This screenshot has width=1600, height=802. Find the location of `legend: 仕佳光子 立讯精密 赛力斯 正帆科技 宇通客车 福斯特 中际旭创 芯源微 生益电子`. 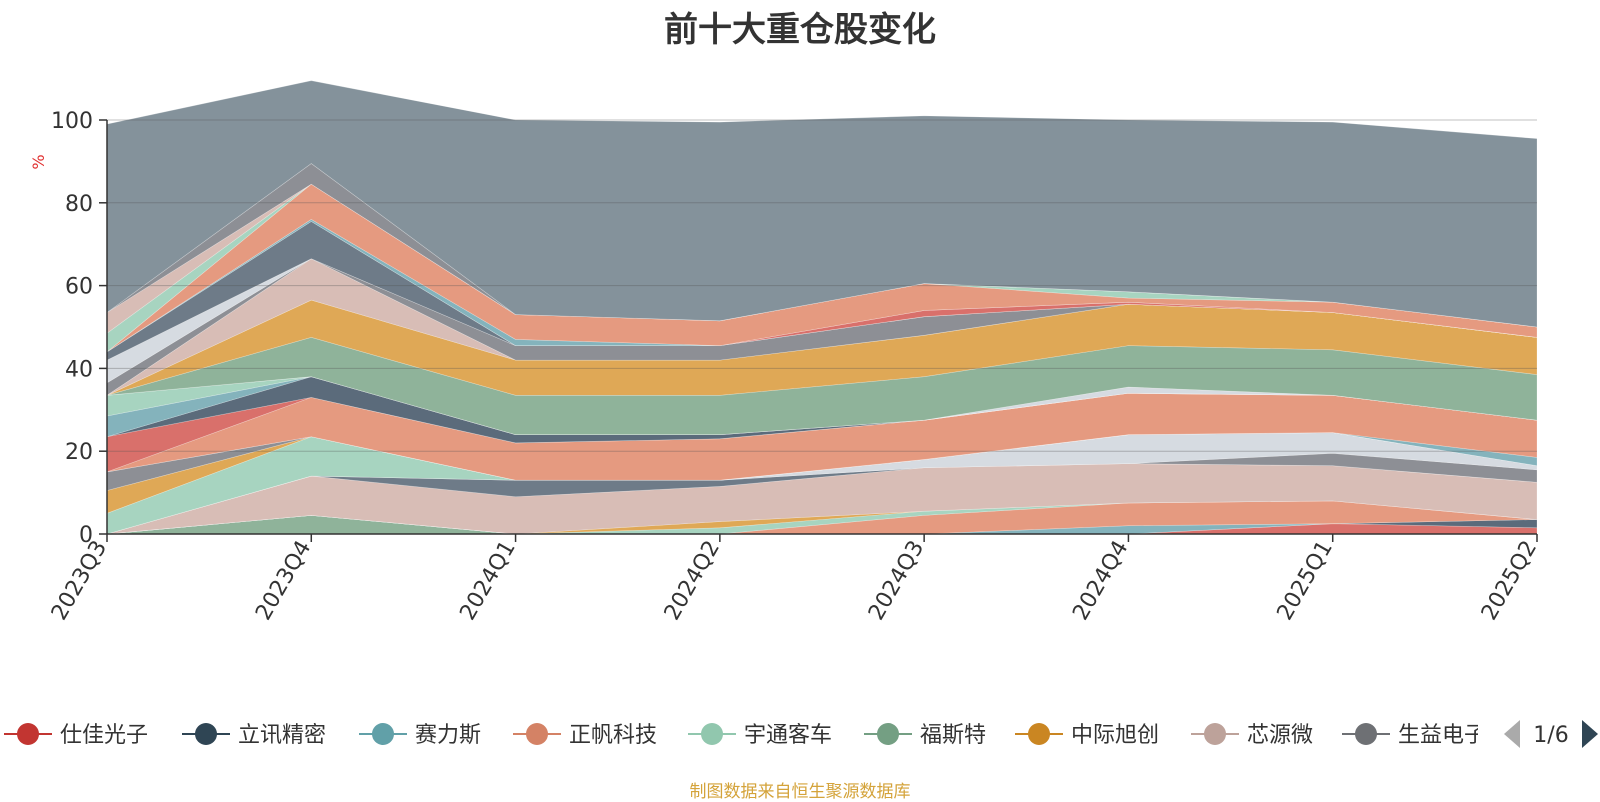

legend: 仕佳光子 立讯精密 赛力斯 正帆科技 宇通客车 福斯特 中际旭创 芯源微 生益电子 is located at coordinates (745, 735).